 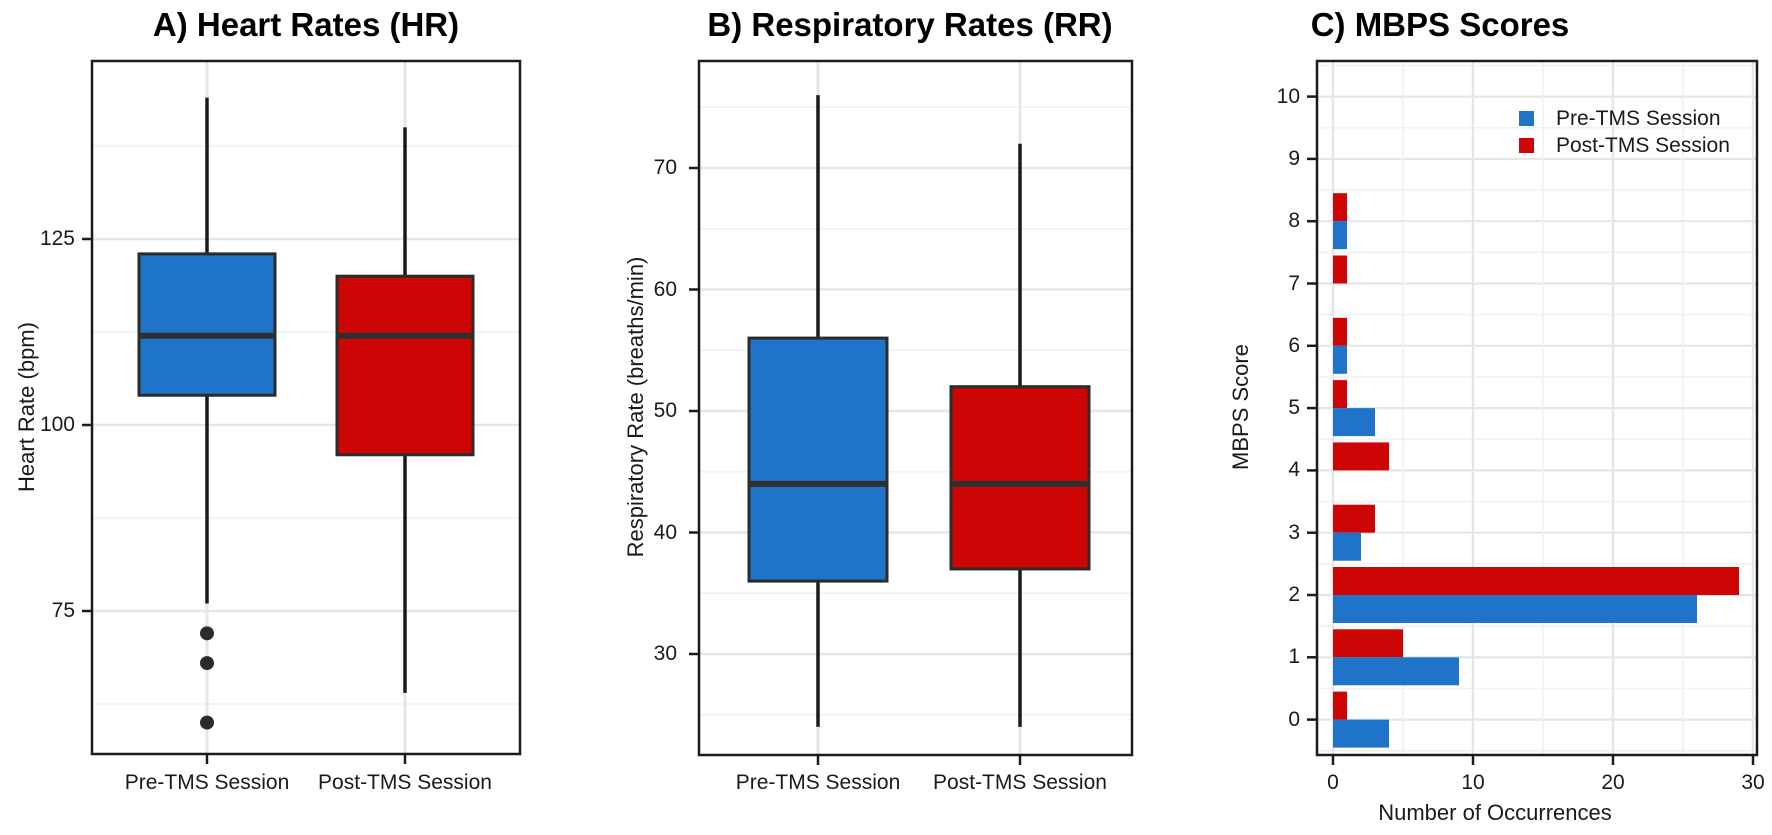 I want to click on y-tick-label: 4, so click(x=1294, y=470).